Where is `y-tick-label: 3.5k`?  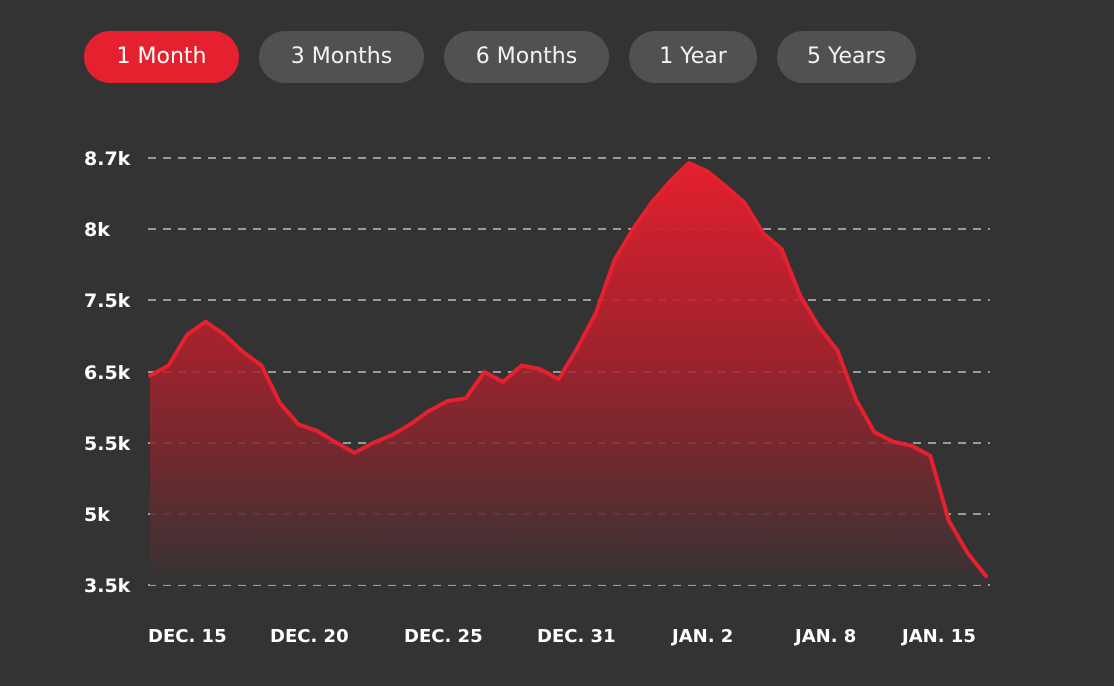
y-tick-label: 3.5k is located at coordinates (107, 586).